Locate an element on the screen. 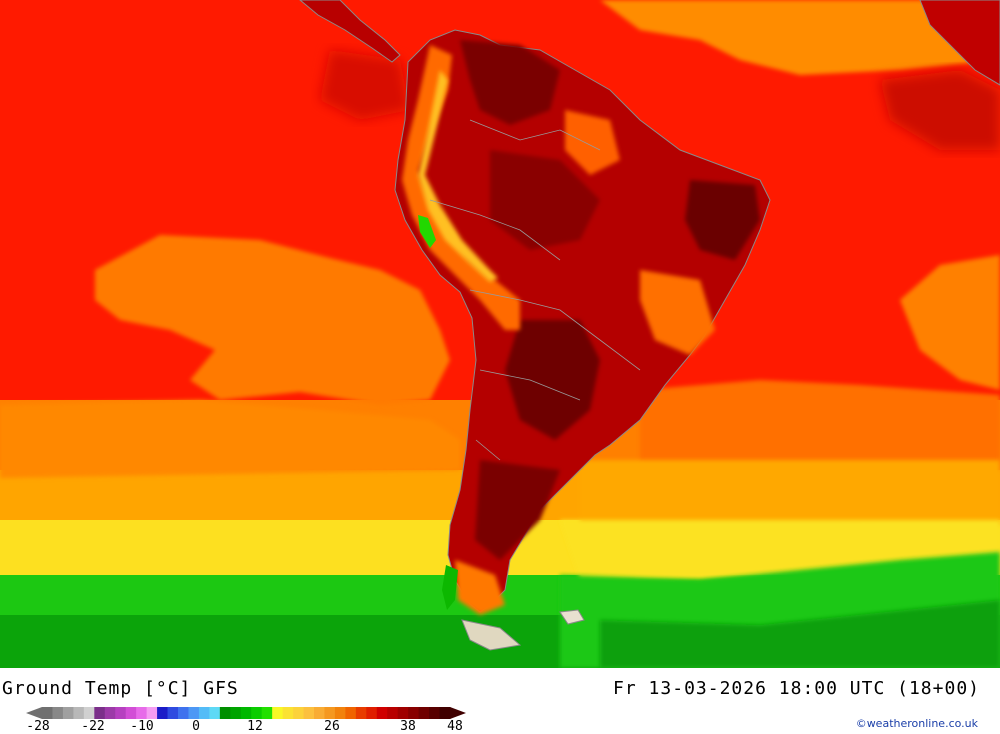  land-very-hot-north is located at coordinates (510, 82).